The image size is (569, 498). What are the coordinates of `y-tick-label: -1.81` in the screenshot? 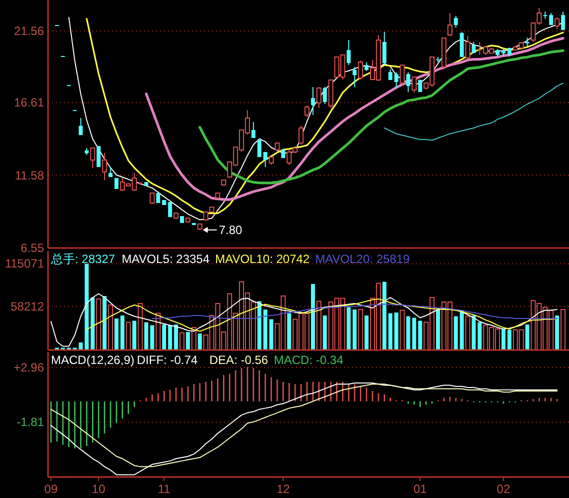 It's located at (30, 422).